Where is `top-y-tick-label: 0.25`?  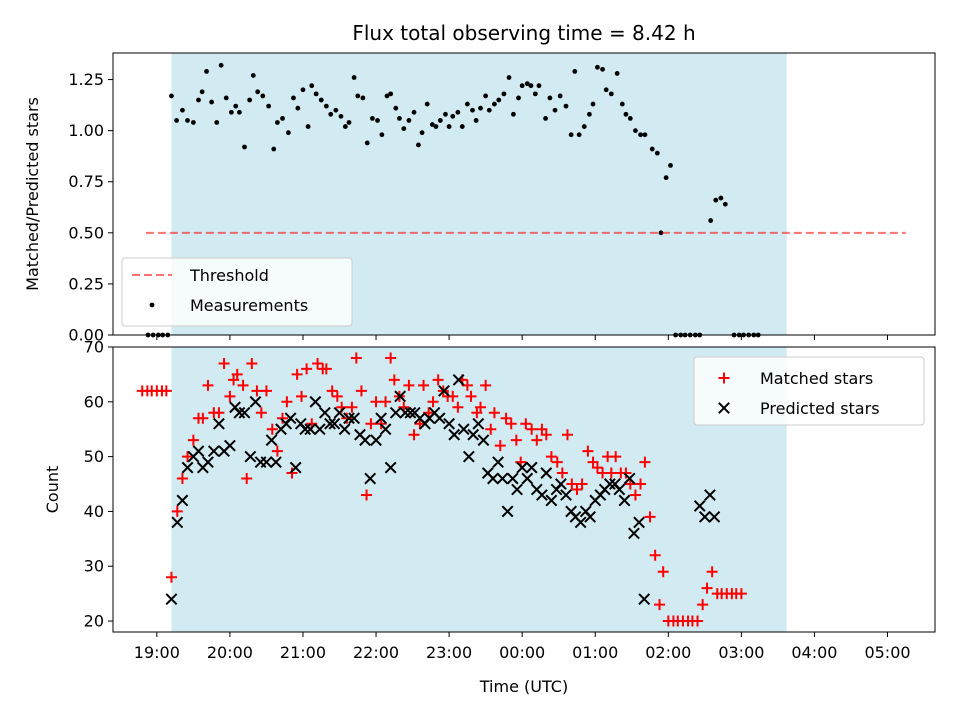 top-y-tick-label: 0.25 is located at coordinates (86, 283).